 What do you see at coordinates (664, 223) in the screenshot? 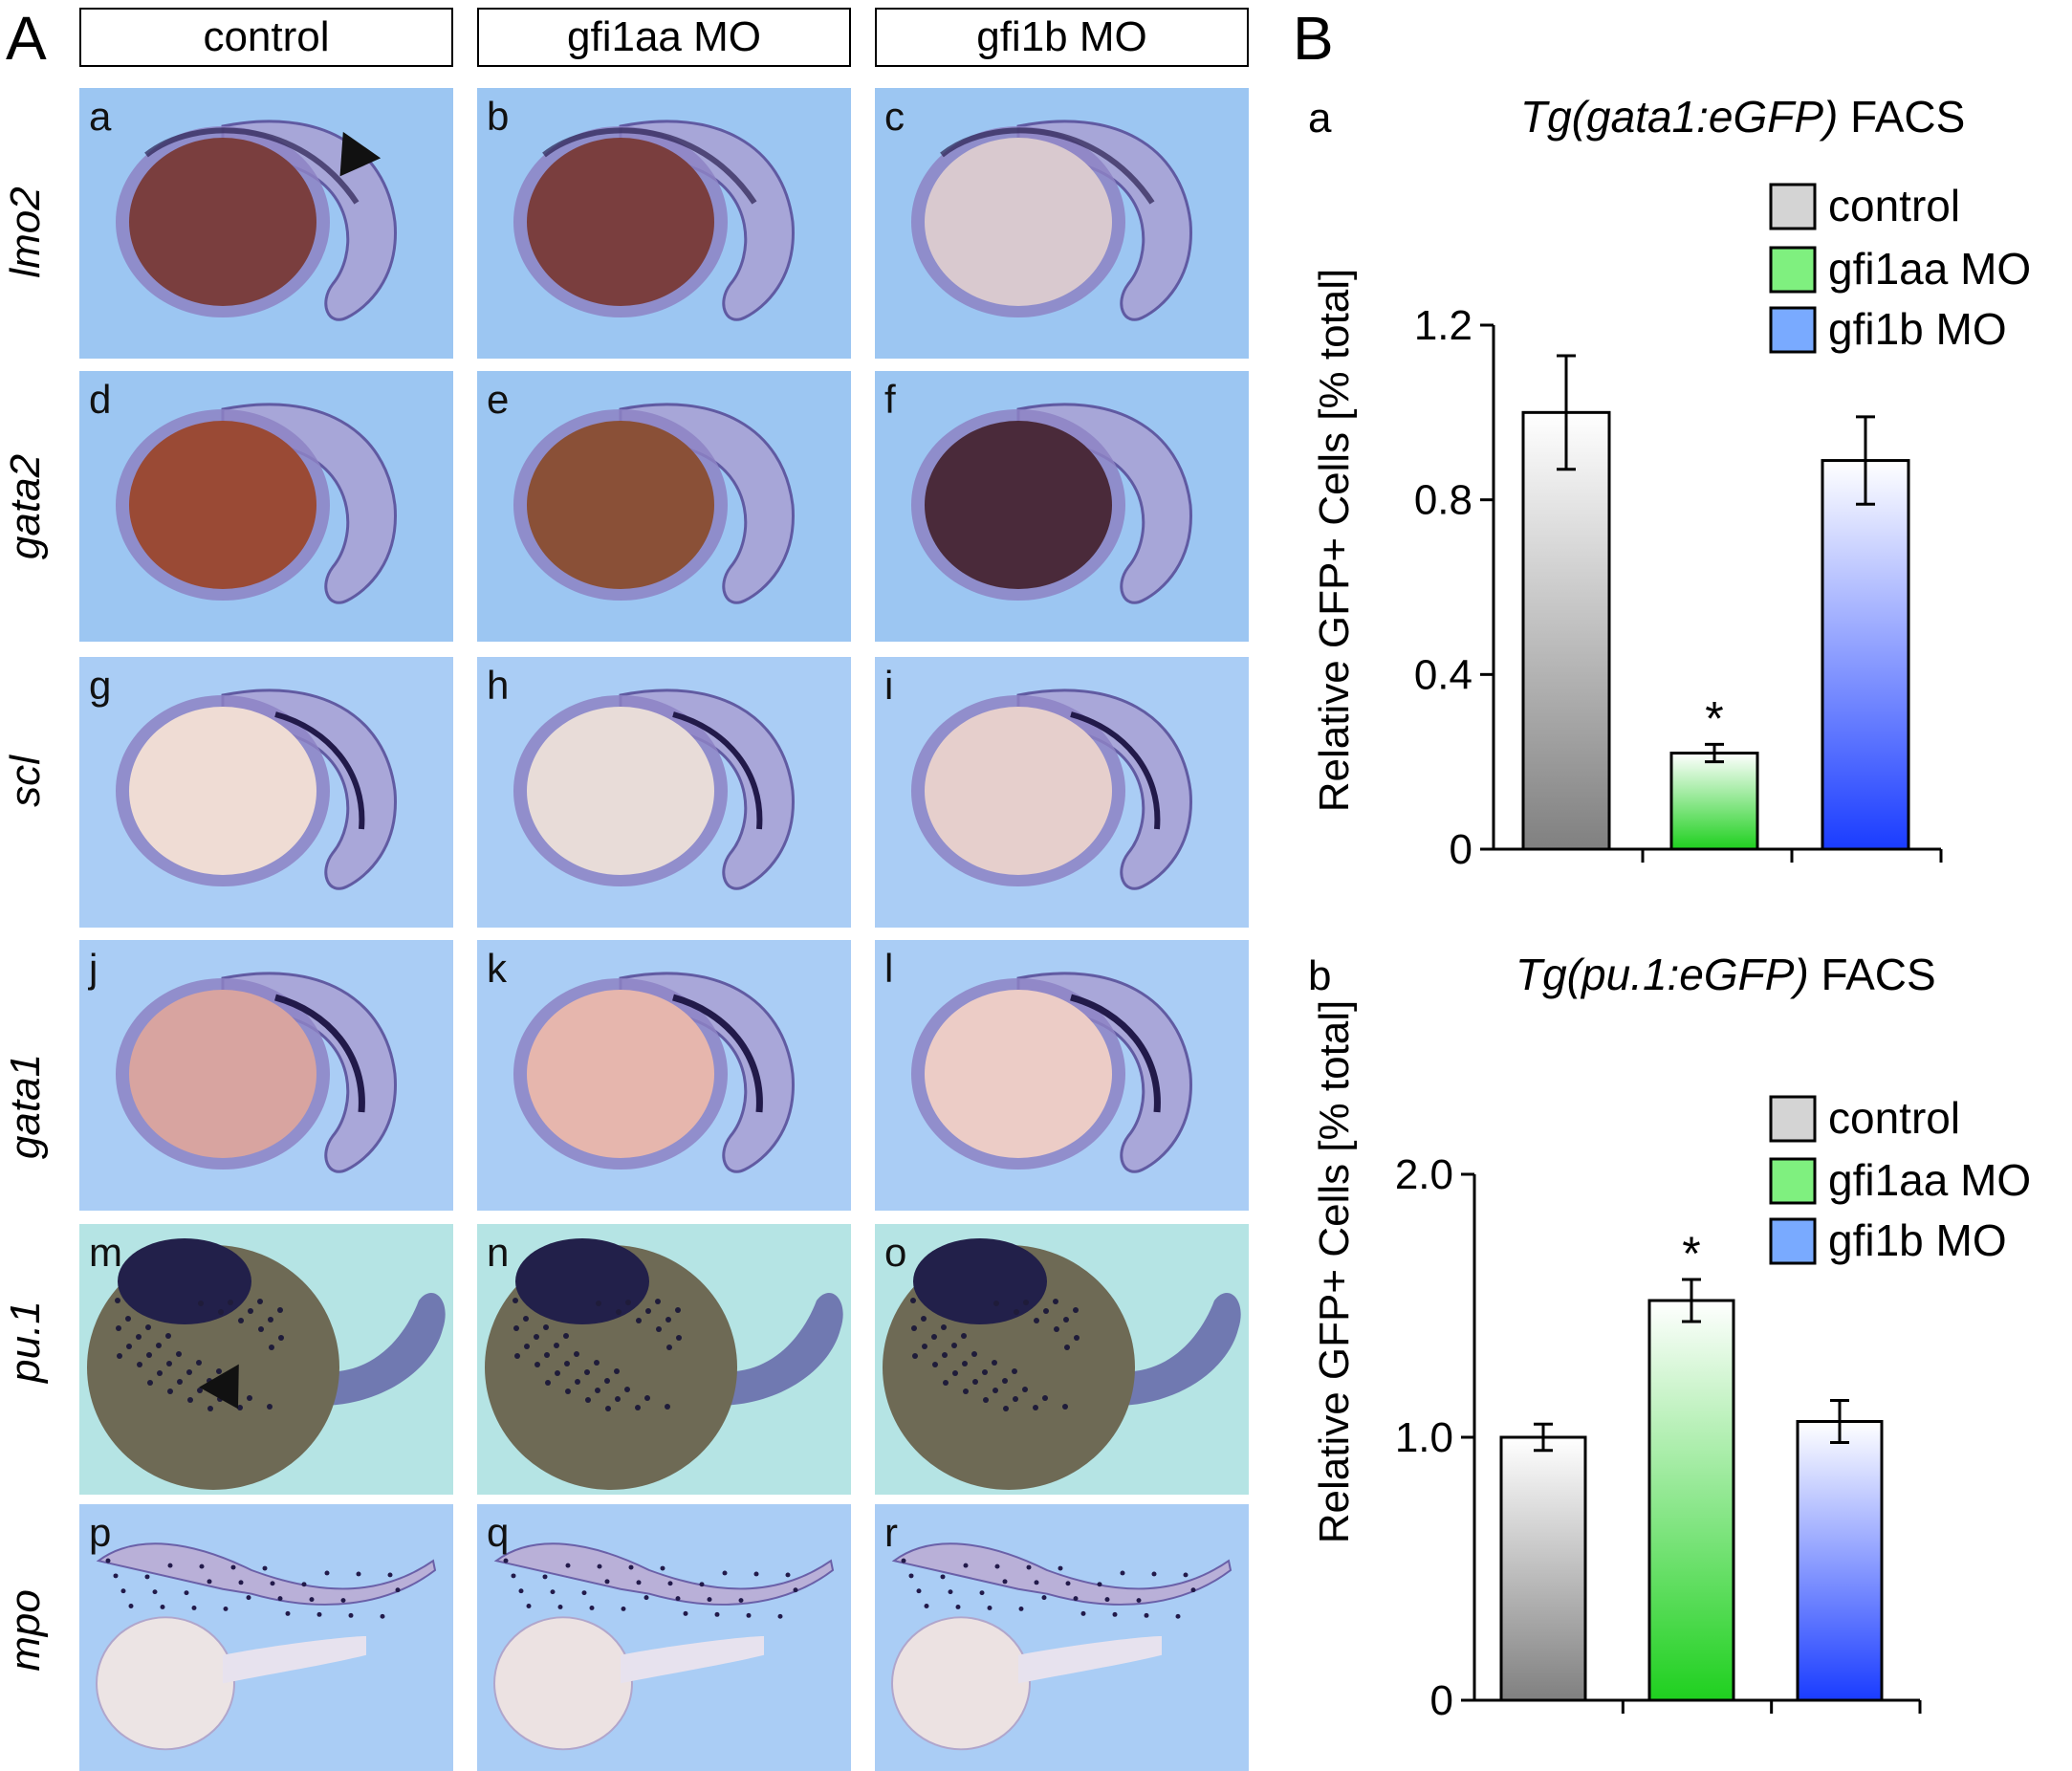
I see `embryo-image-lmo2-gfi1aa: b` at bounding box center [664, 223].